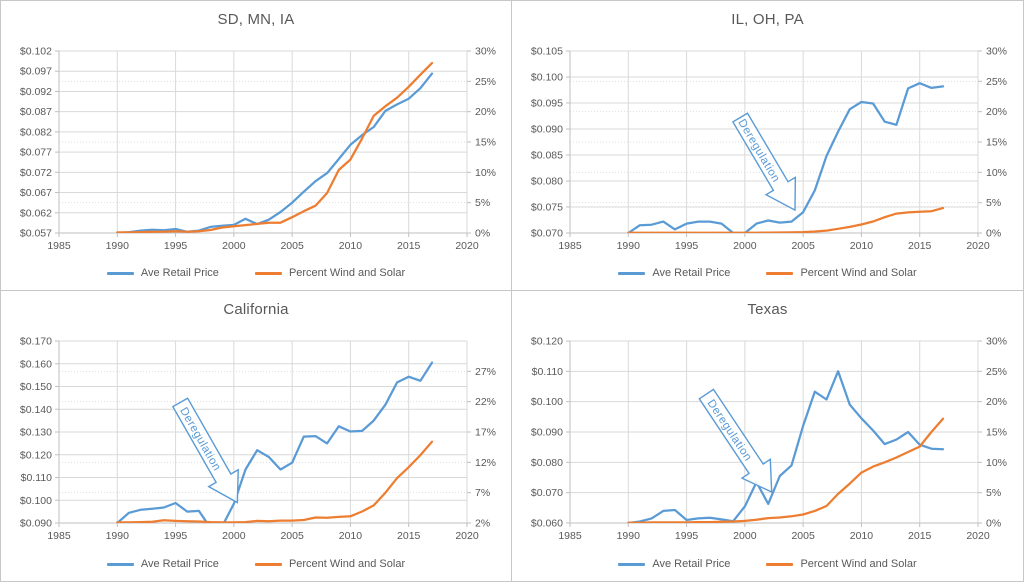  I want to click on chart-title: SD, MN, IA, so click(256, 19).